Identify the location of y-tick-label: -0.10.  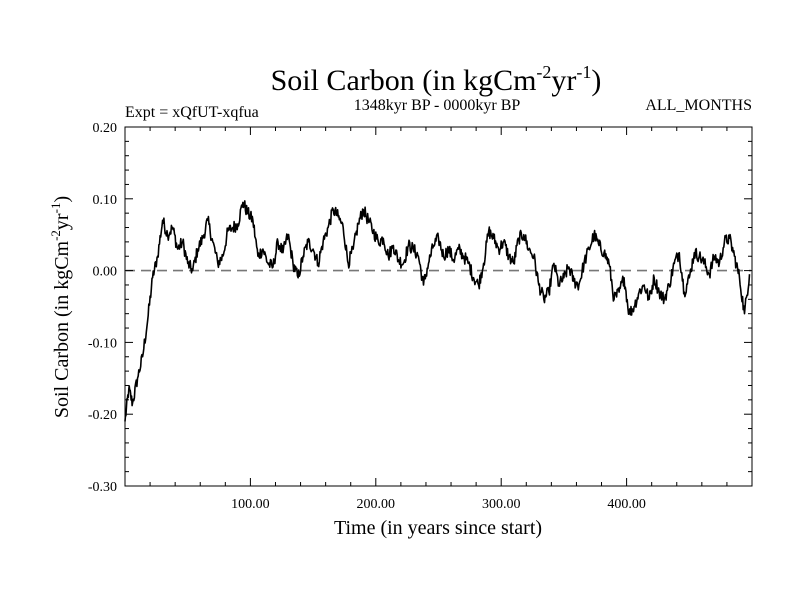
(102, 343).